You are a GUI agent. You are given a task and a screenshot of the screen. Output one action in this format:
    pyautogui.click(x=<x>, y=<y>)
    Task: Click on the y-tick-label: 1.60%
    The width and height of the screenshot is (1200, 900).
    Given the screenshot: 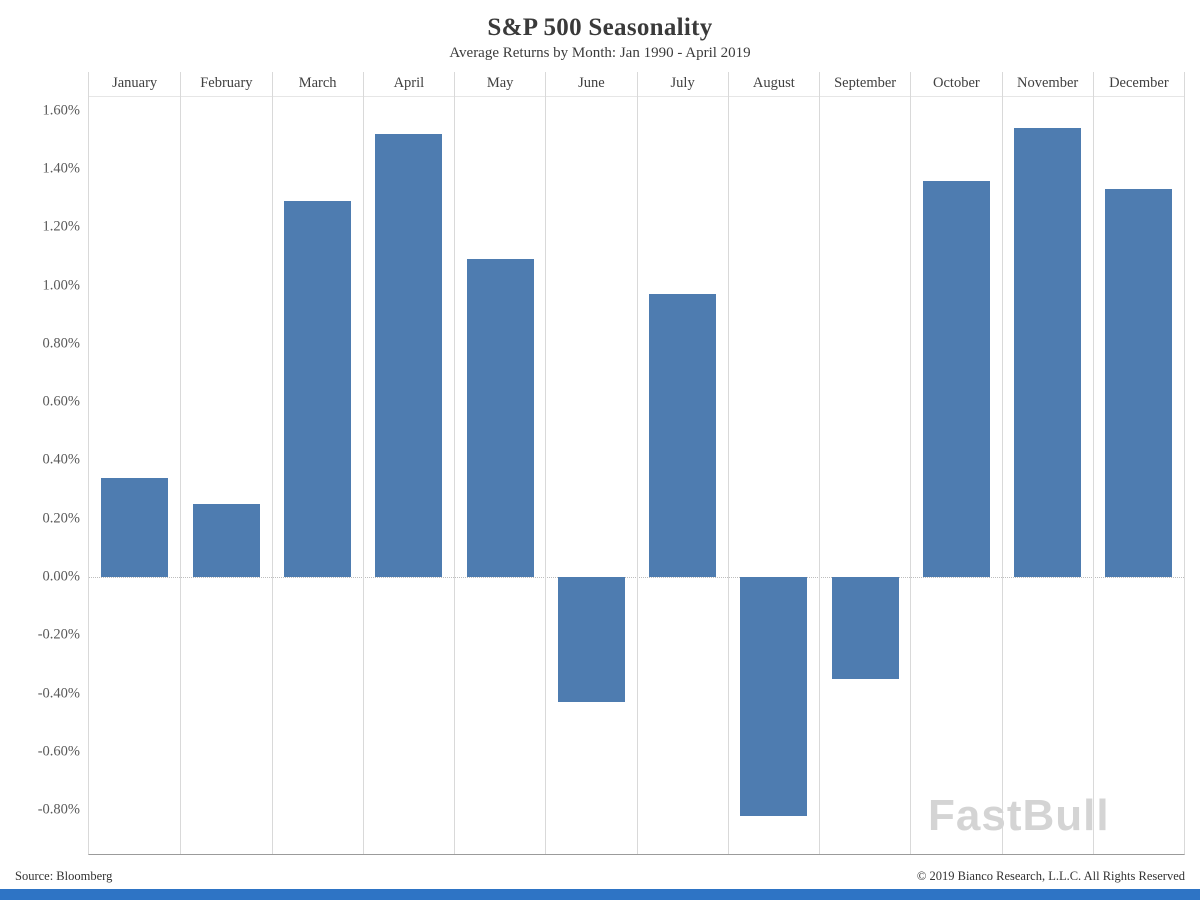 What is the action you would take?
    pyautogui.click(x=61, y=110)
    